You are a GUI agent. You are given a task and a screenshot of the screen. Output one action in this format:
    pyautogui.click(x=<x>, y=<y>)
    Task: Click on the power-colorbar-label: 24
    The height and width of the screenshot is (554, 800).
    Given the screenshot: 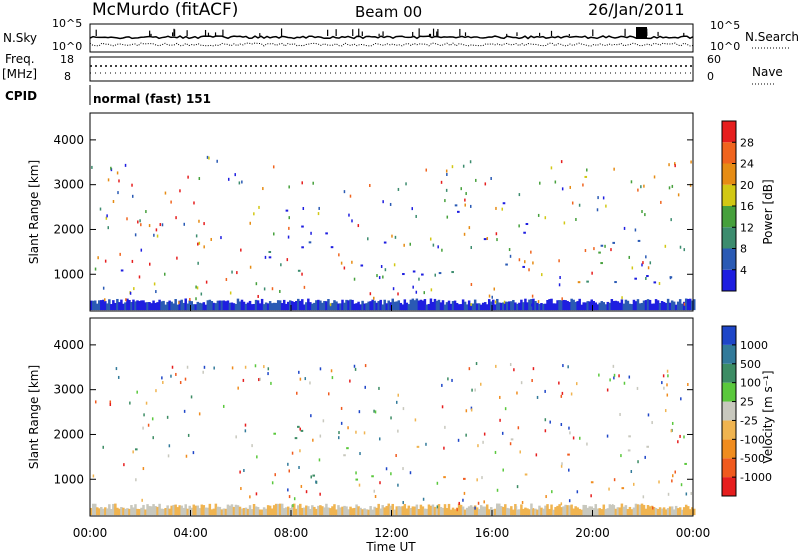 What is the action you would take?
    pyautogui.click(x=747, y=164)
    